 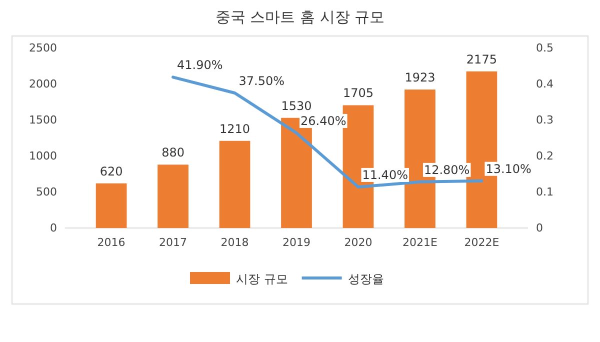 I want to click on y-tick-label: 500, so click(x=46, y=192).